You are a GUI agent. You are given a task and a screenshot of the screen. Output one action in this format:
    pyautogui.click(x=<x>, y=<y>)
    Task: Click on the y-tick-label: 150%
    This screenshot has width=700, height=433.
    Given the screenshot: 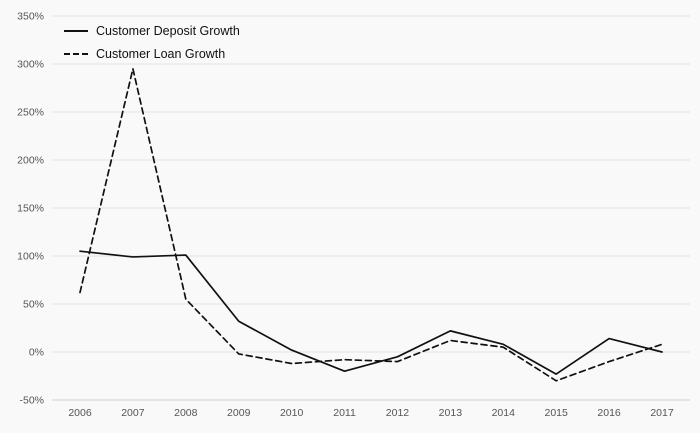 What is the action you would take?
    pyautogui.click(x=30, y=209)
    